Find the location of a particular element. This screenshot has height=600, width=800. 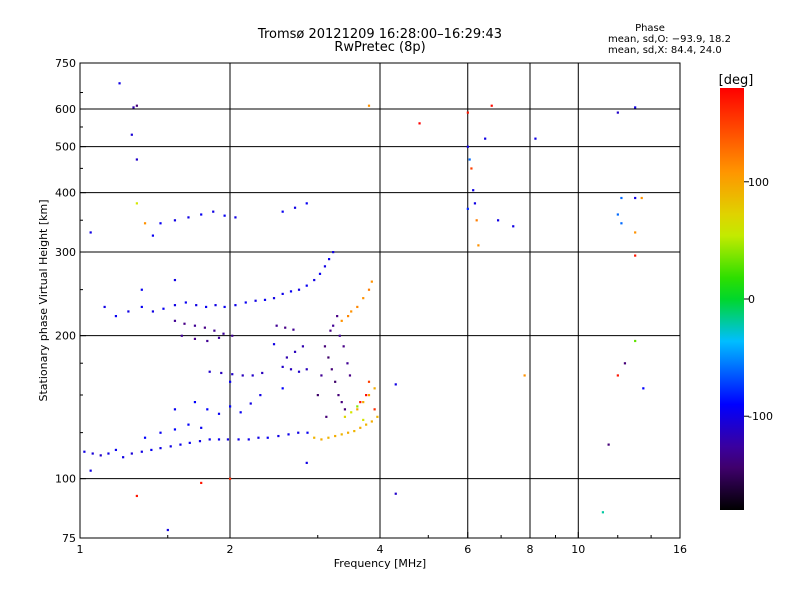

x-tick-label: 4 is located at coordinates (380, 549).